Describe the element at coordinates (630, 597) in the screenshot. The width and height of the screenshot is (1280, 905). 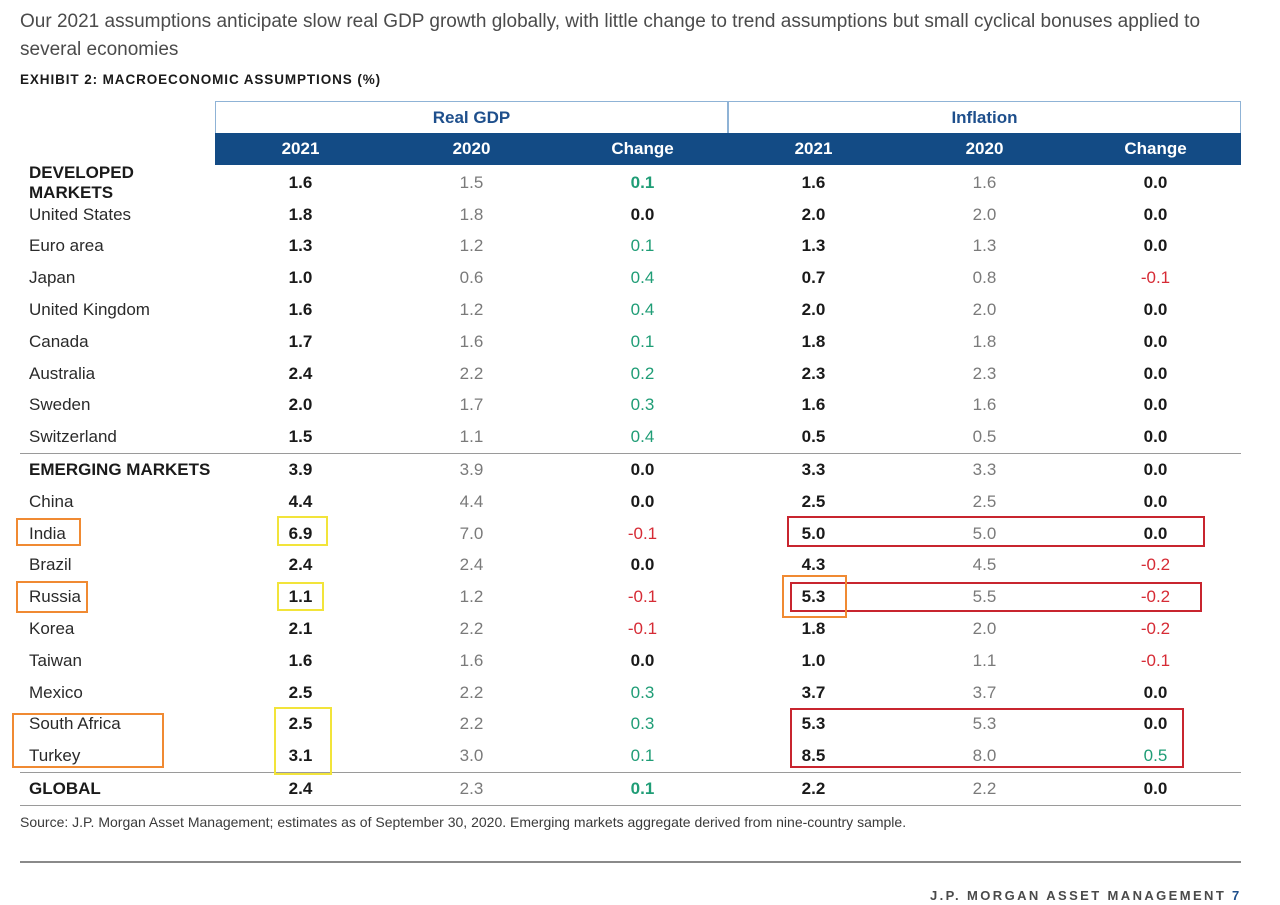
I see `table-row: Russia 1.1 1.2 -0.1 5.3 5.5 -0.2` at that location.